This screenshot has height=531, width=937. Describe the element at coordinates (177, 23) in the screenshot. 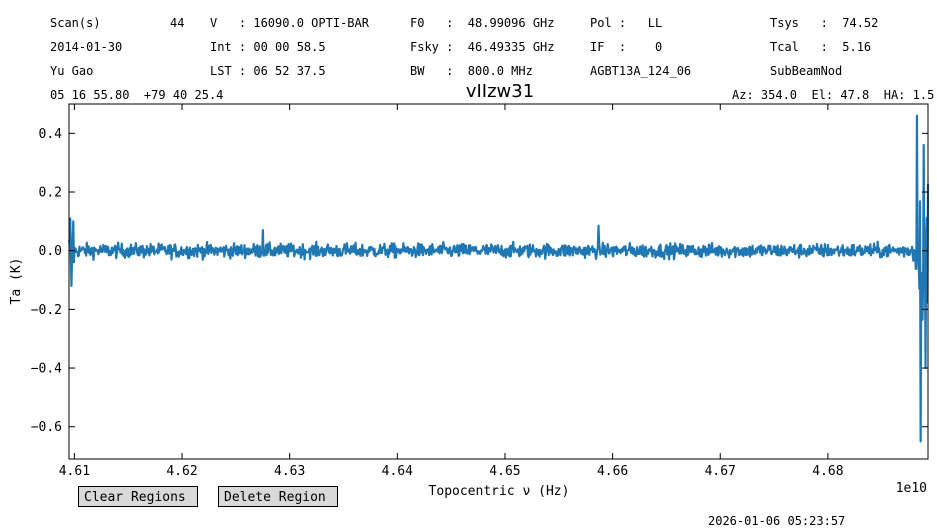

I see `header-scan-number: 44` at that location.